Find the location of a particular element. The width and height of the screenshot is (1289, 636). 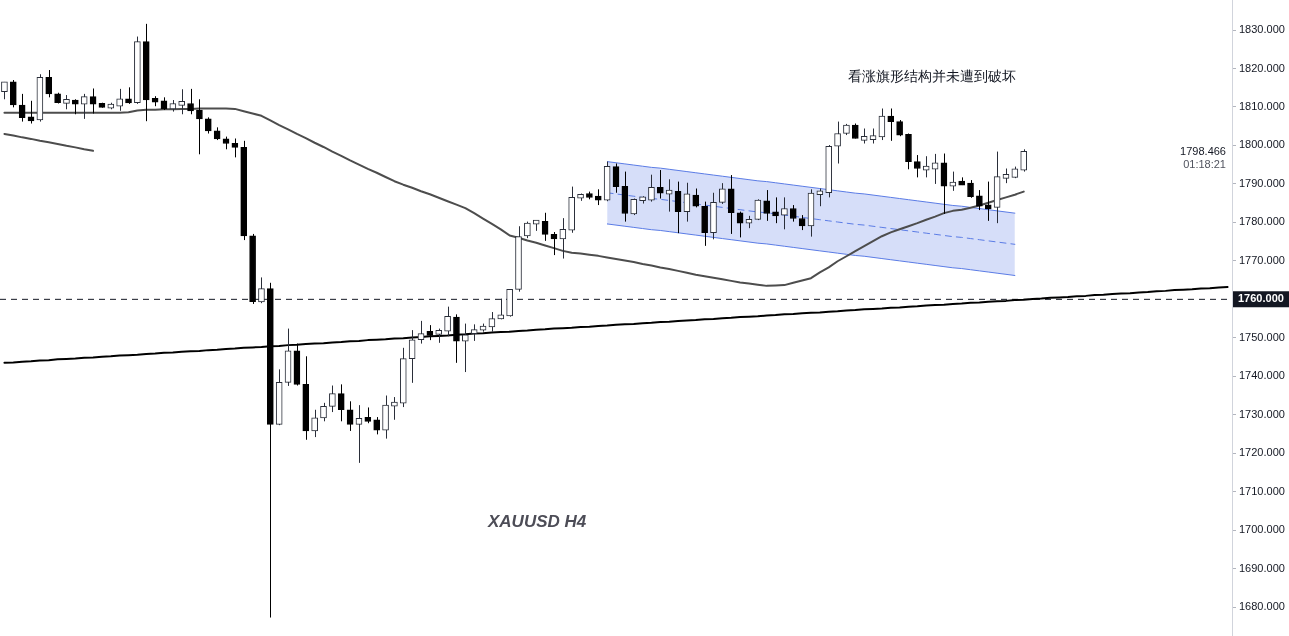

y-tick-label: 1720.000 is located at coordinates (1262, 452).